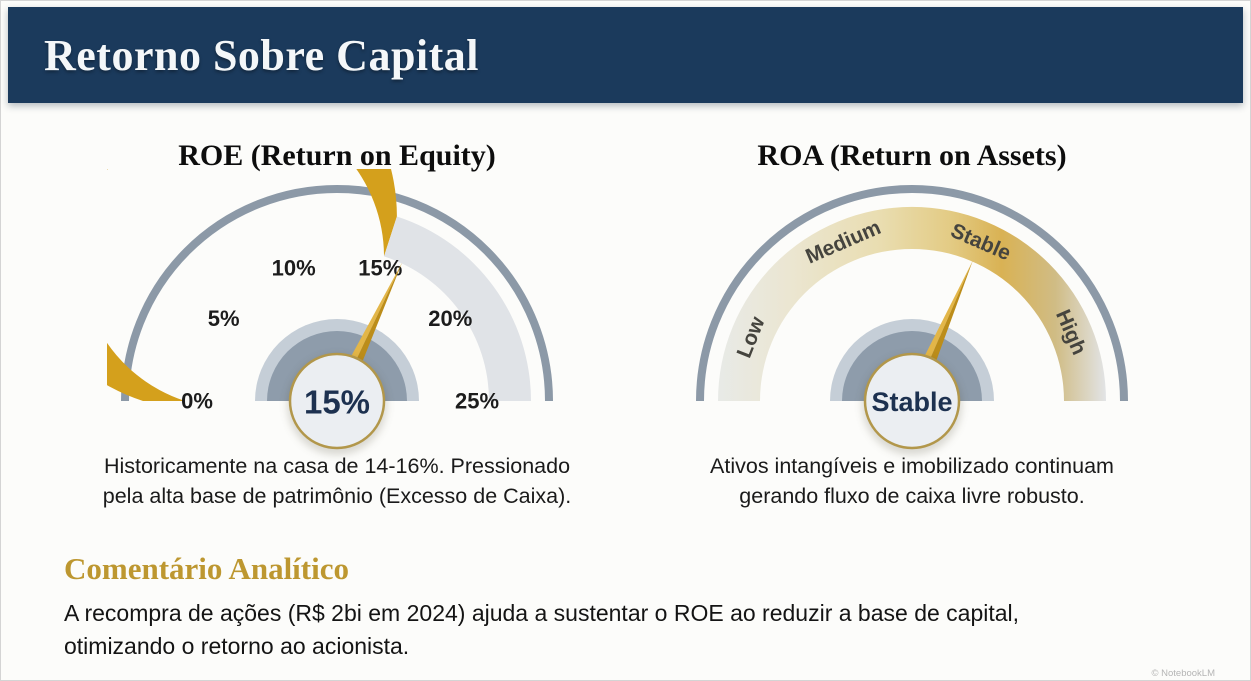 This screenshot has height=681, width=1251. I want to click on page-title: Retorno Sobre Capital, so click(262, 55).